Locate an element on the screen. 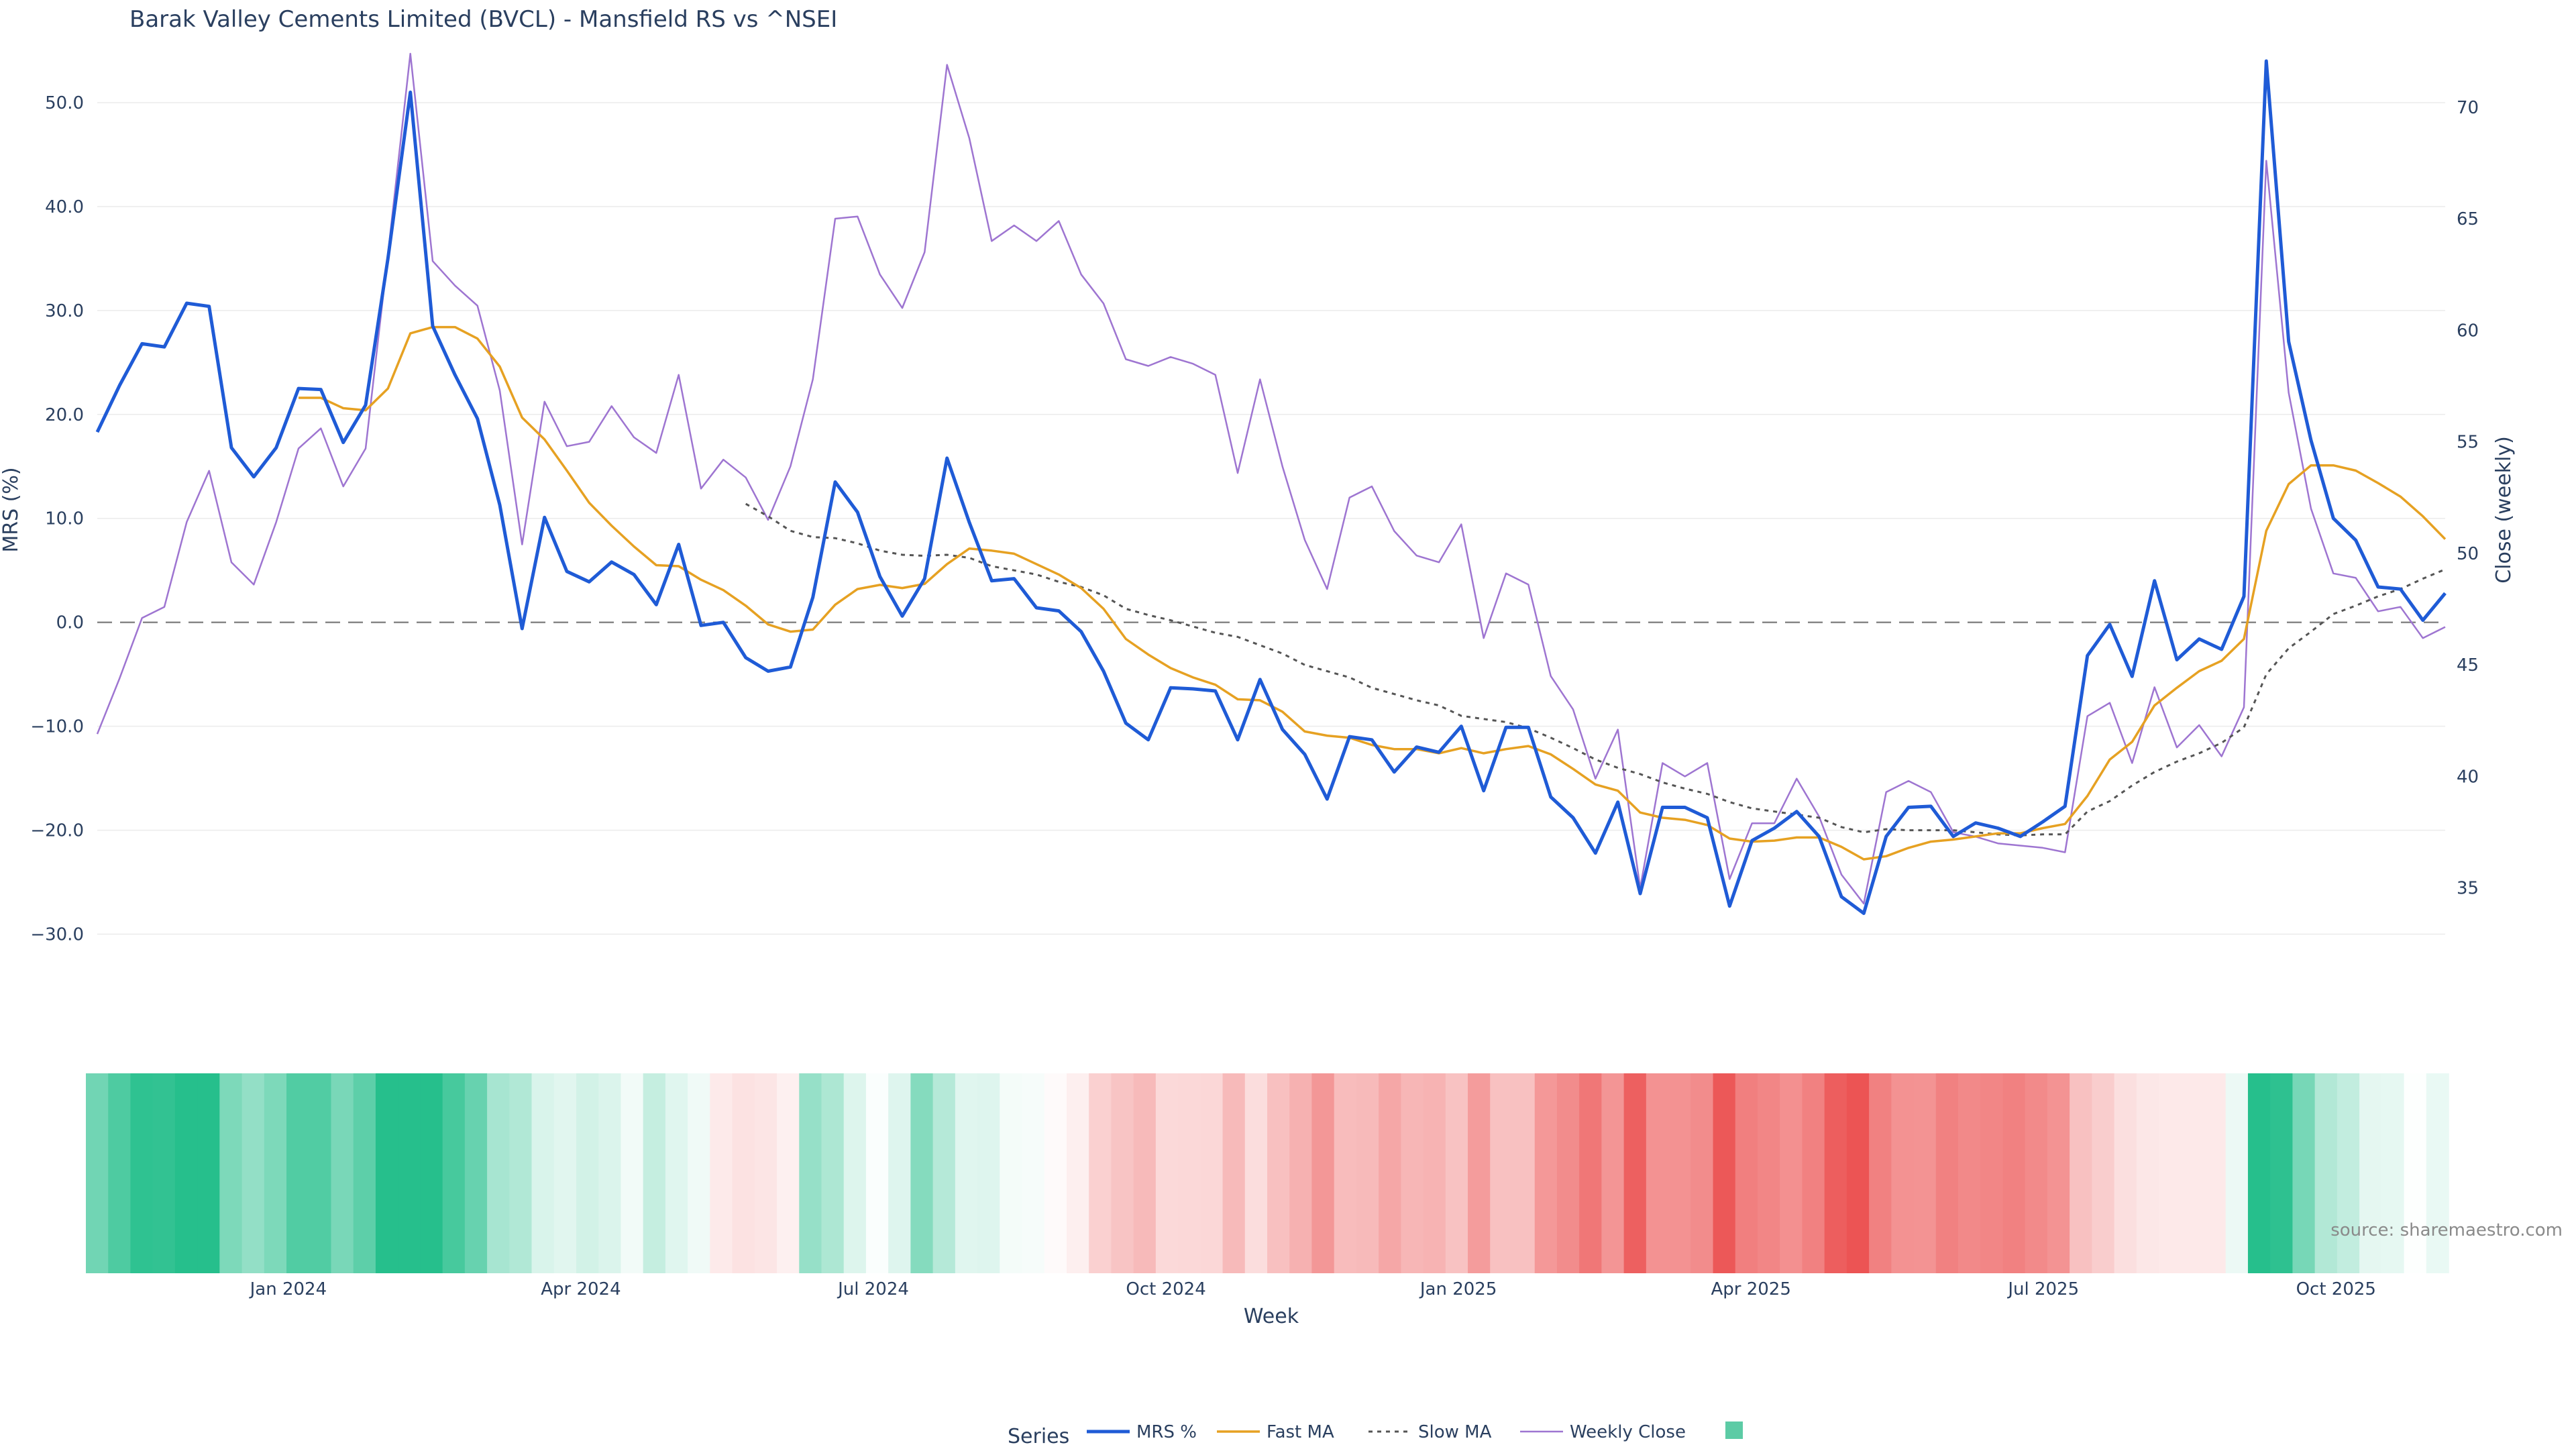 The height and width of the screenshot is (1449, 2576). right-axis-title: Close (weekly) is located at coordinates (2504, 510).